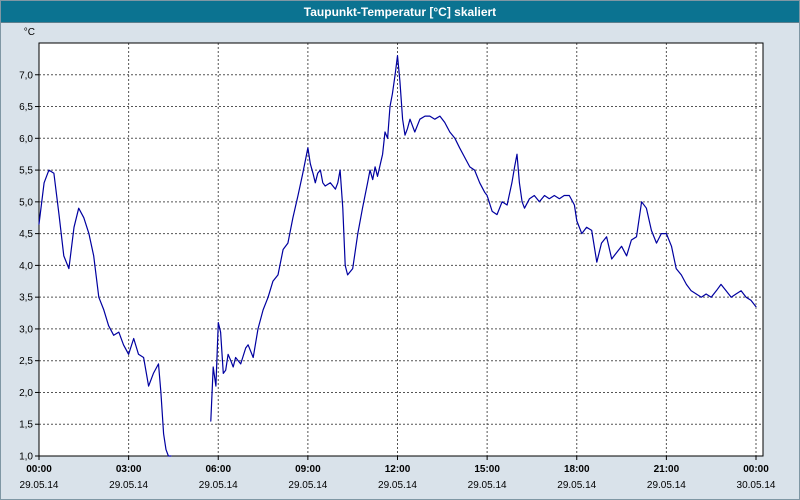 Image resolution: width=800 pixels, height=500 pixels. I want to click on svg-text: 12:00, so click(398, 469).